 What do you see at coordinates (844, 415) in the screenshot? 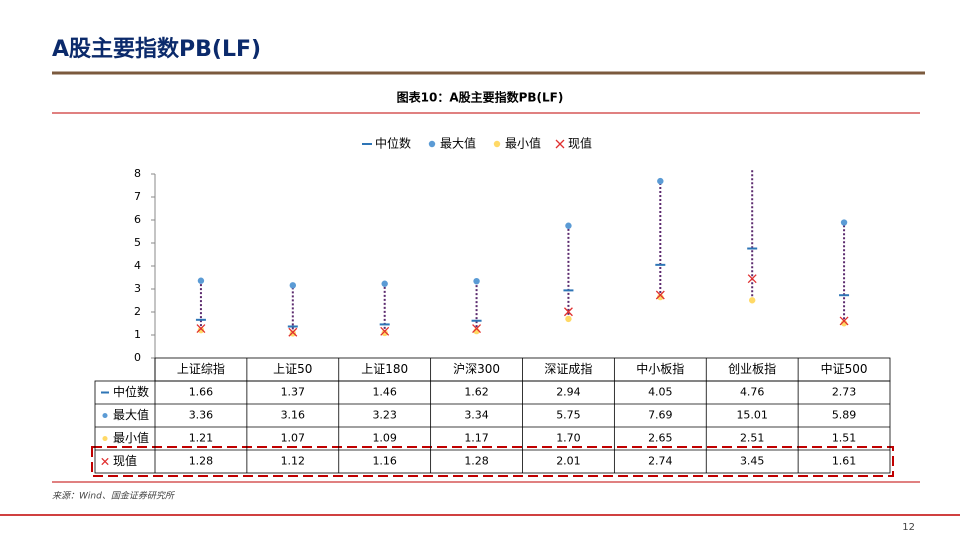
I see `table-cell: 5.89` at bounding box center [844, 415].